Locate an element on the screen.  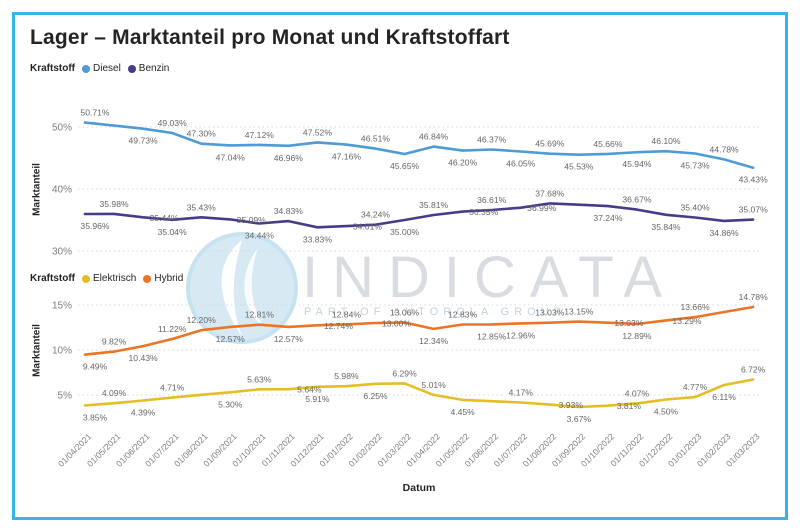
legend-item-elektrisch: Elektrisch is located at coordinates (109, 278).